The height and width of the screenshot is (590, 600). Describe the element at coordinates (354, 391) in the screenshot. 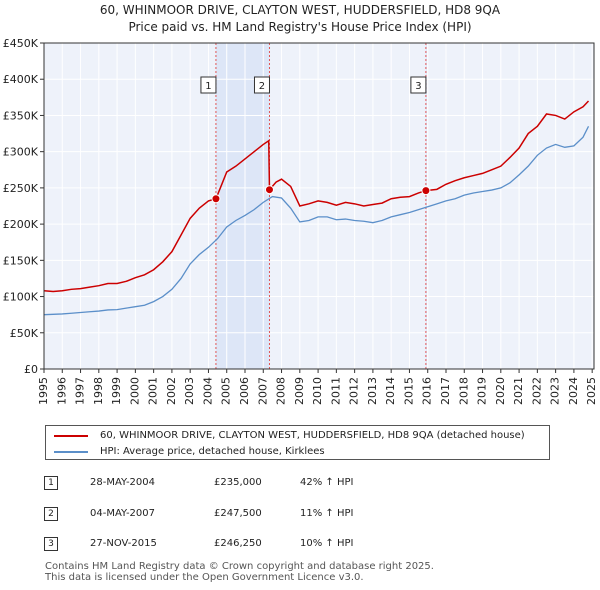

I see `x-tick-label: 2012` at that location.